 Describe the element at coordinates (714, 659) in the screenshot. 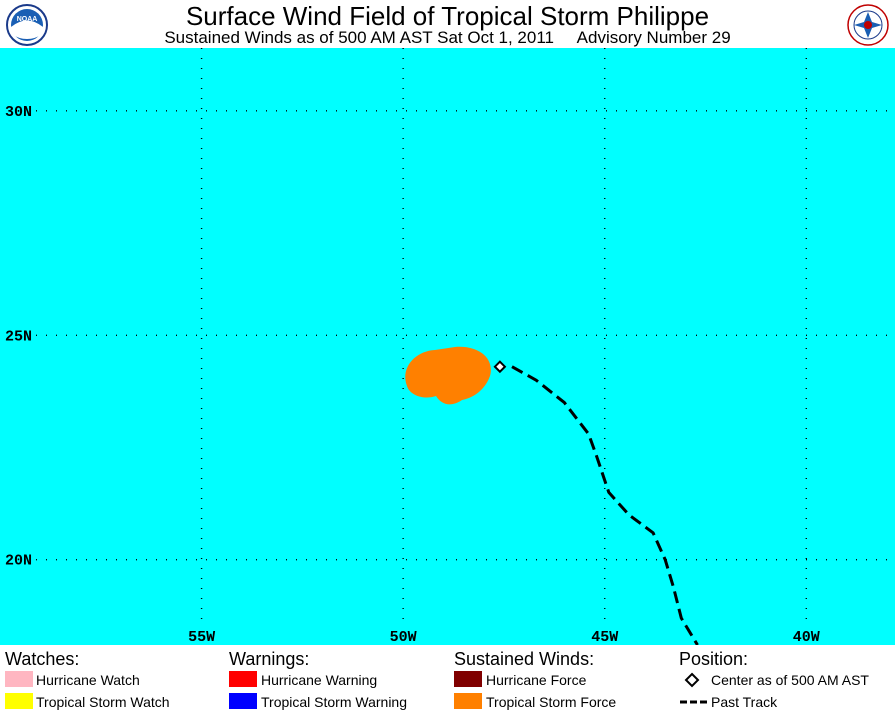

I see `legend-position-heading: Position:` at that location.